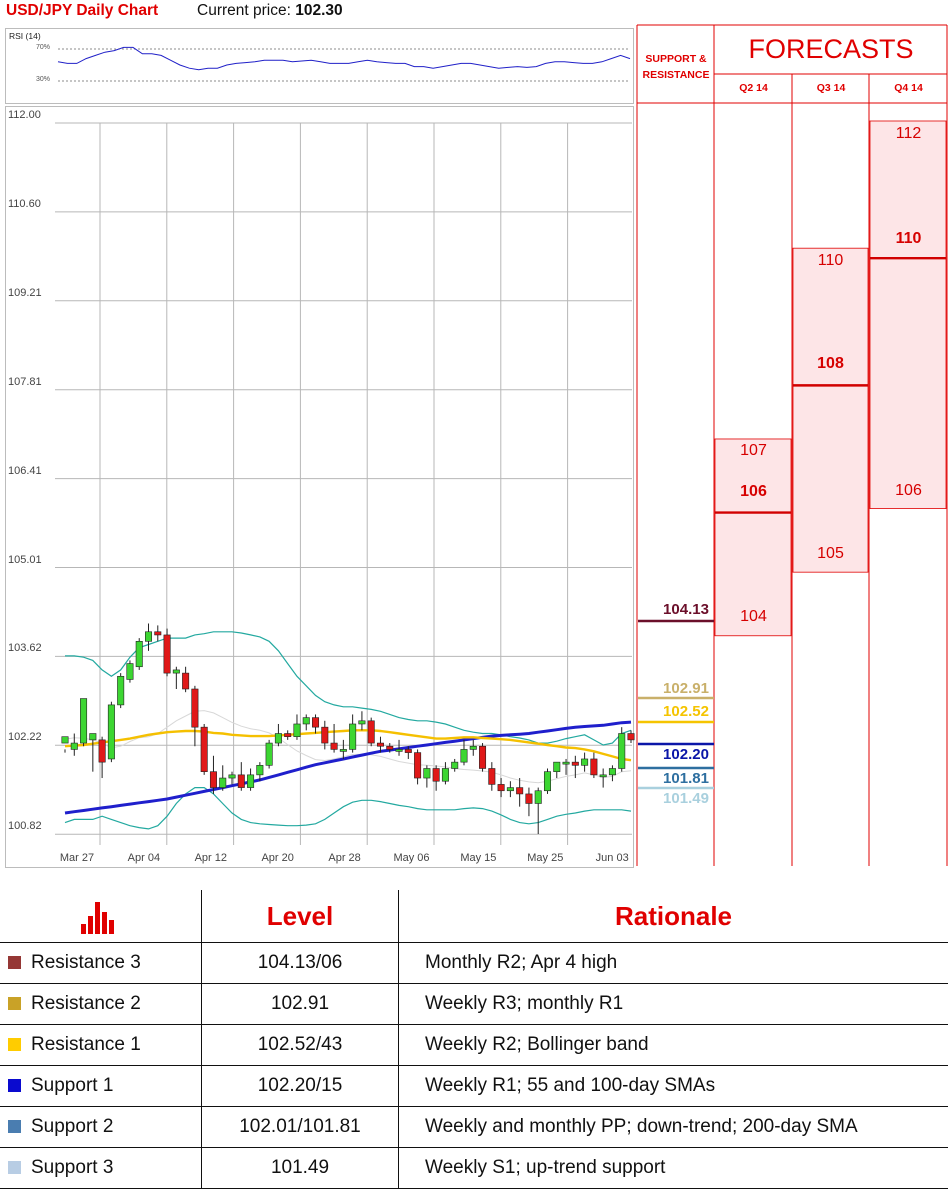 This screenshot has height=1192, width=950. I want to click on support-resistance-title-line2: RESISTANCE, so click(676, 75).